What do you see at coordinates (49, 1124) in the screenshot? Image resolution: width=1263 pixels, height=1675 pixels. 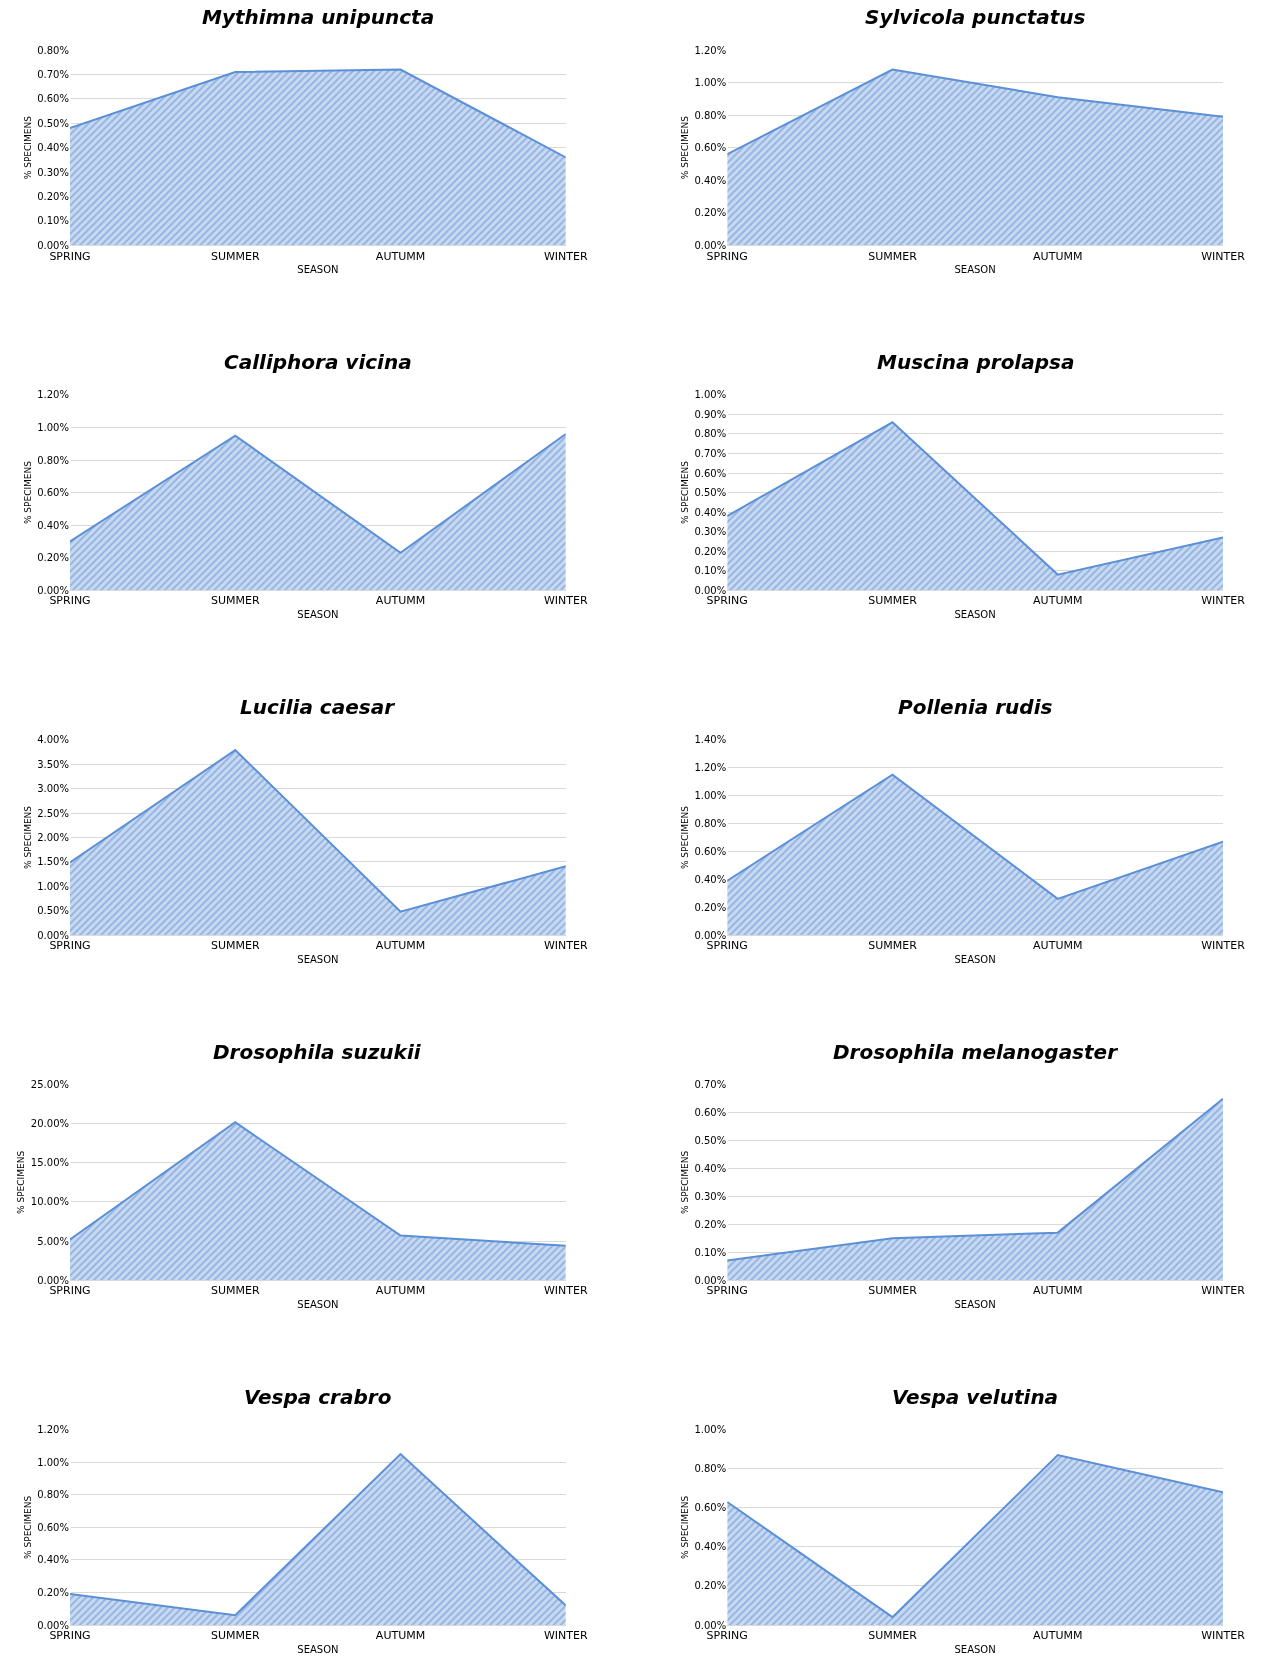 I see `y-tick-label: 20.00%` at bounding box center [49, 1124].